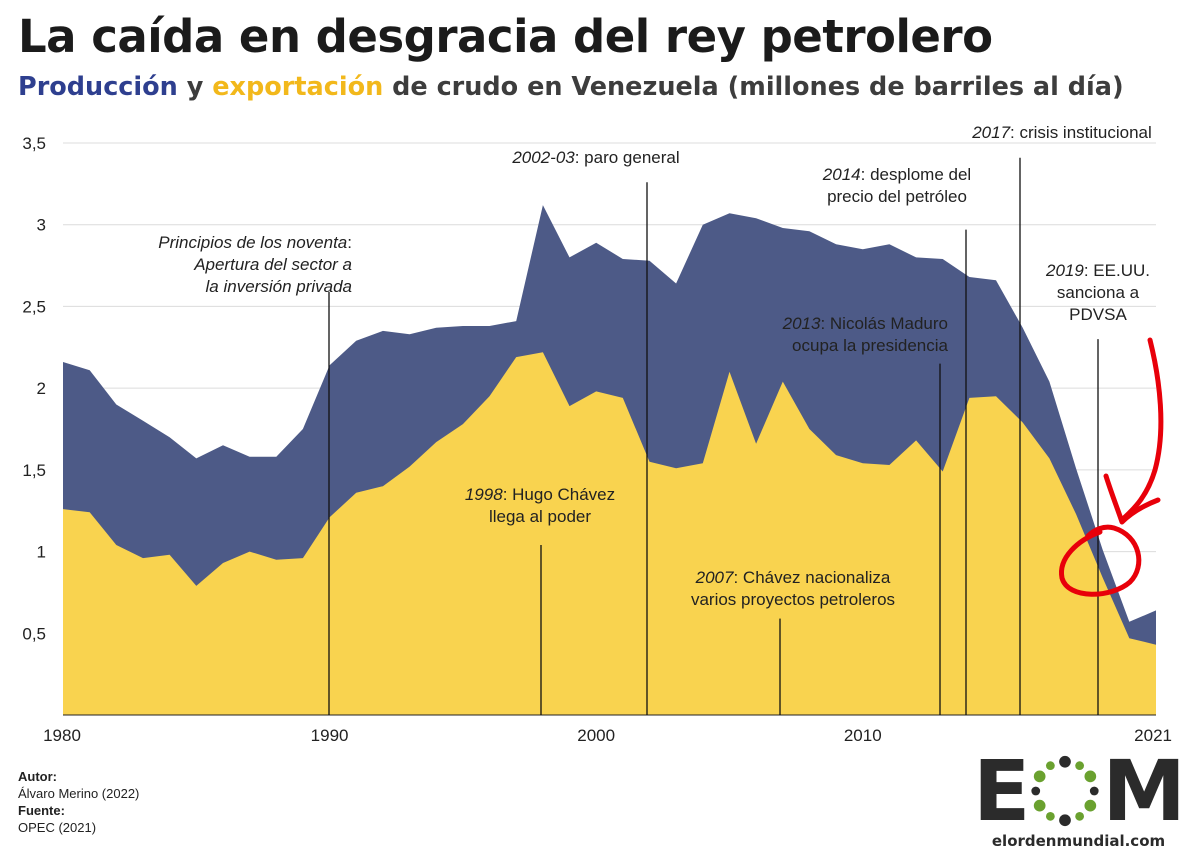 The image size is (1200, 850). I want to click on y-tick-label: 2, so click(41, 388).